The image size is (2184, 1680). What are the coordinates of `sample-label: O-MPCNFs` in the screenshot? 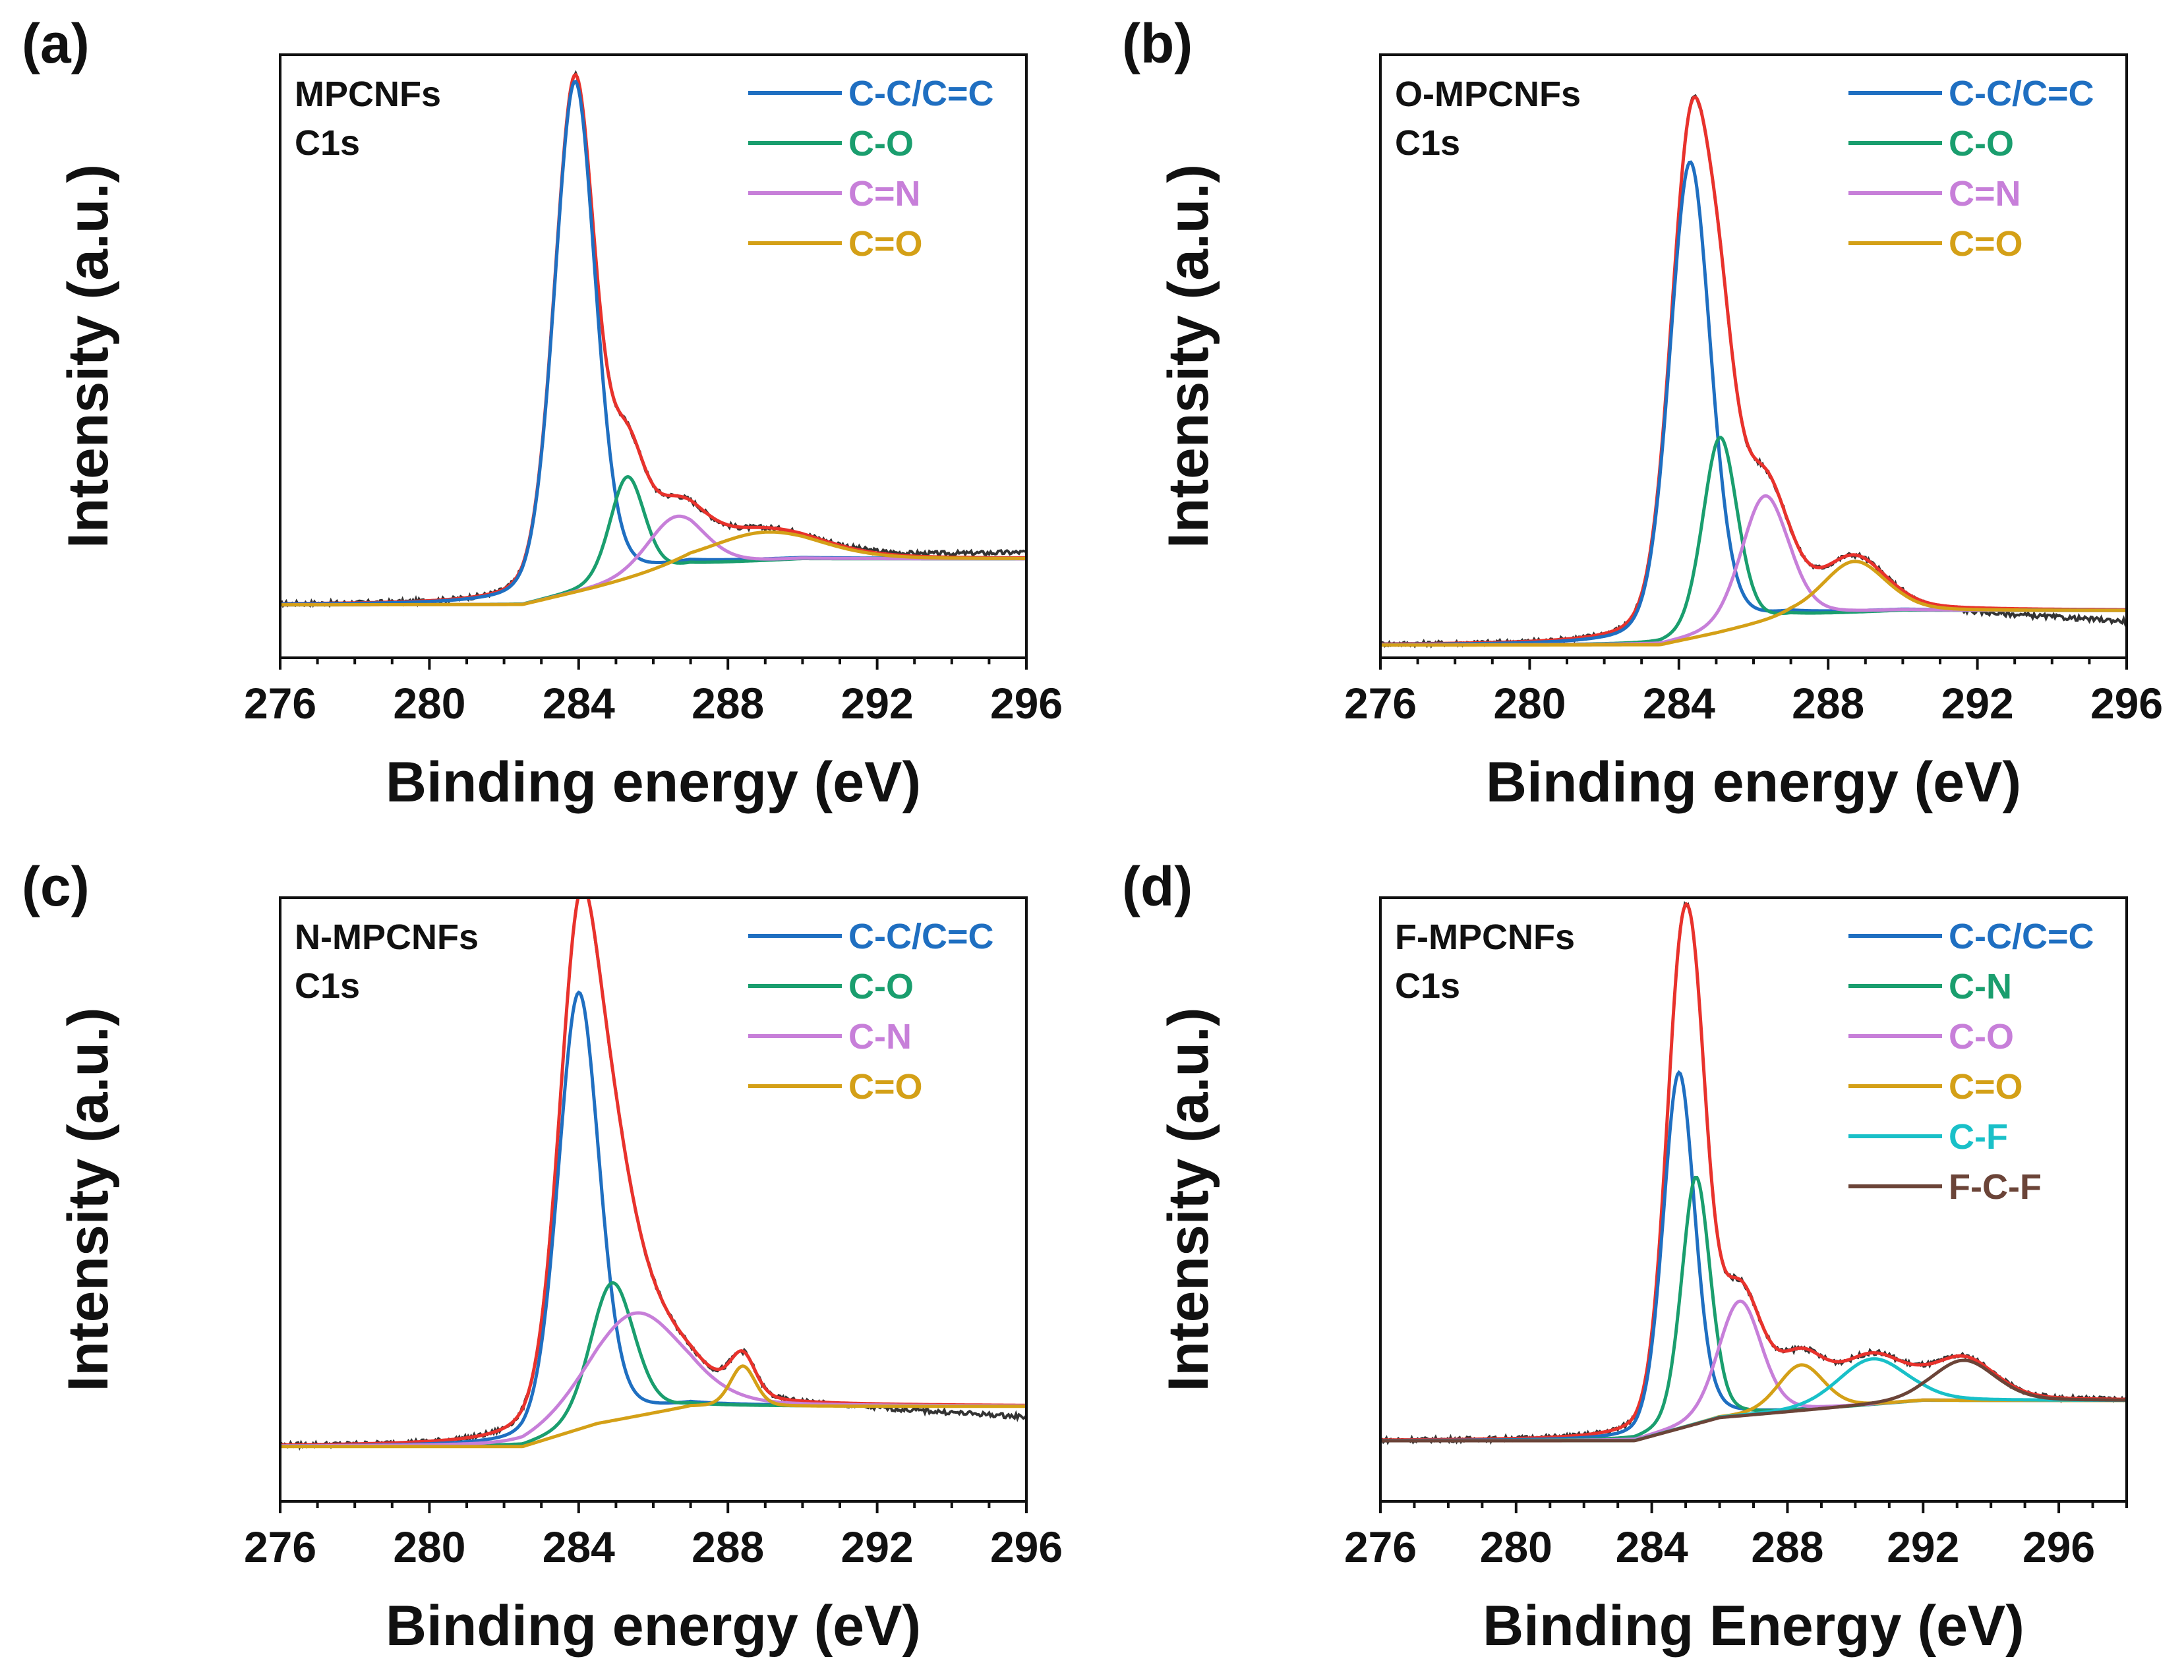 It's located at (1488, 94).